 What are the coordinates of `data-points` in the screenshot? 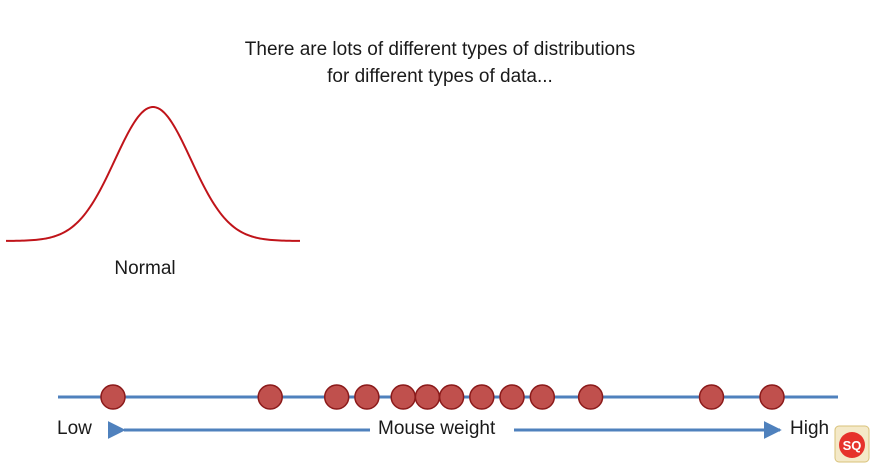 It's located at (442, 397).